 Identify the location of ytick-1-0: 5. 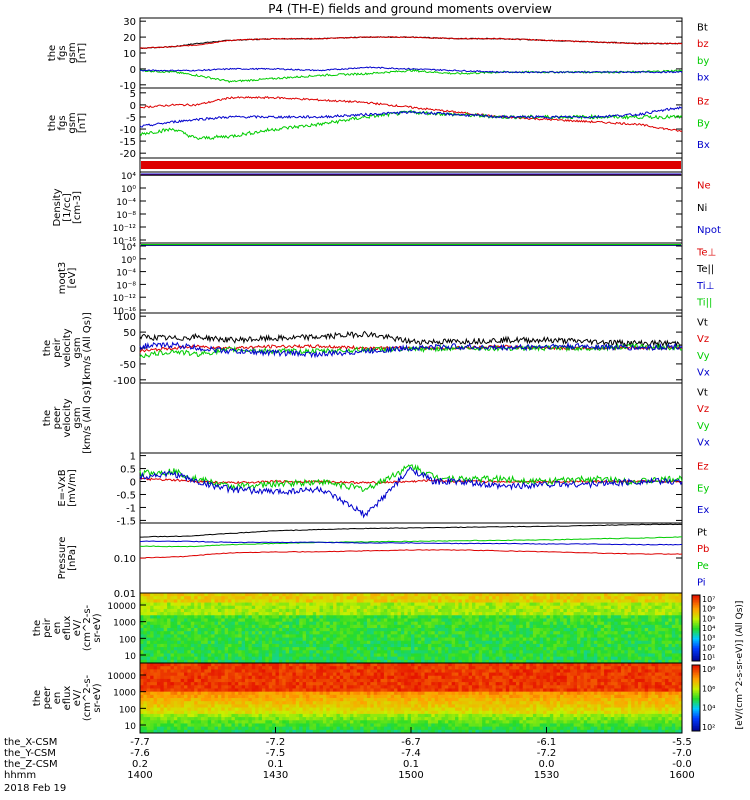
(133, 94).